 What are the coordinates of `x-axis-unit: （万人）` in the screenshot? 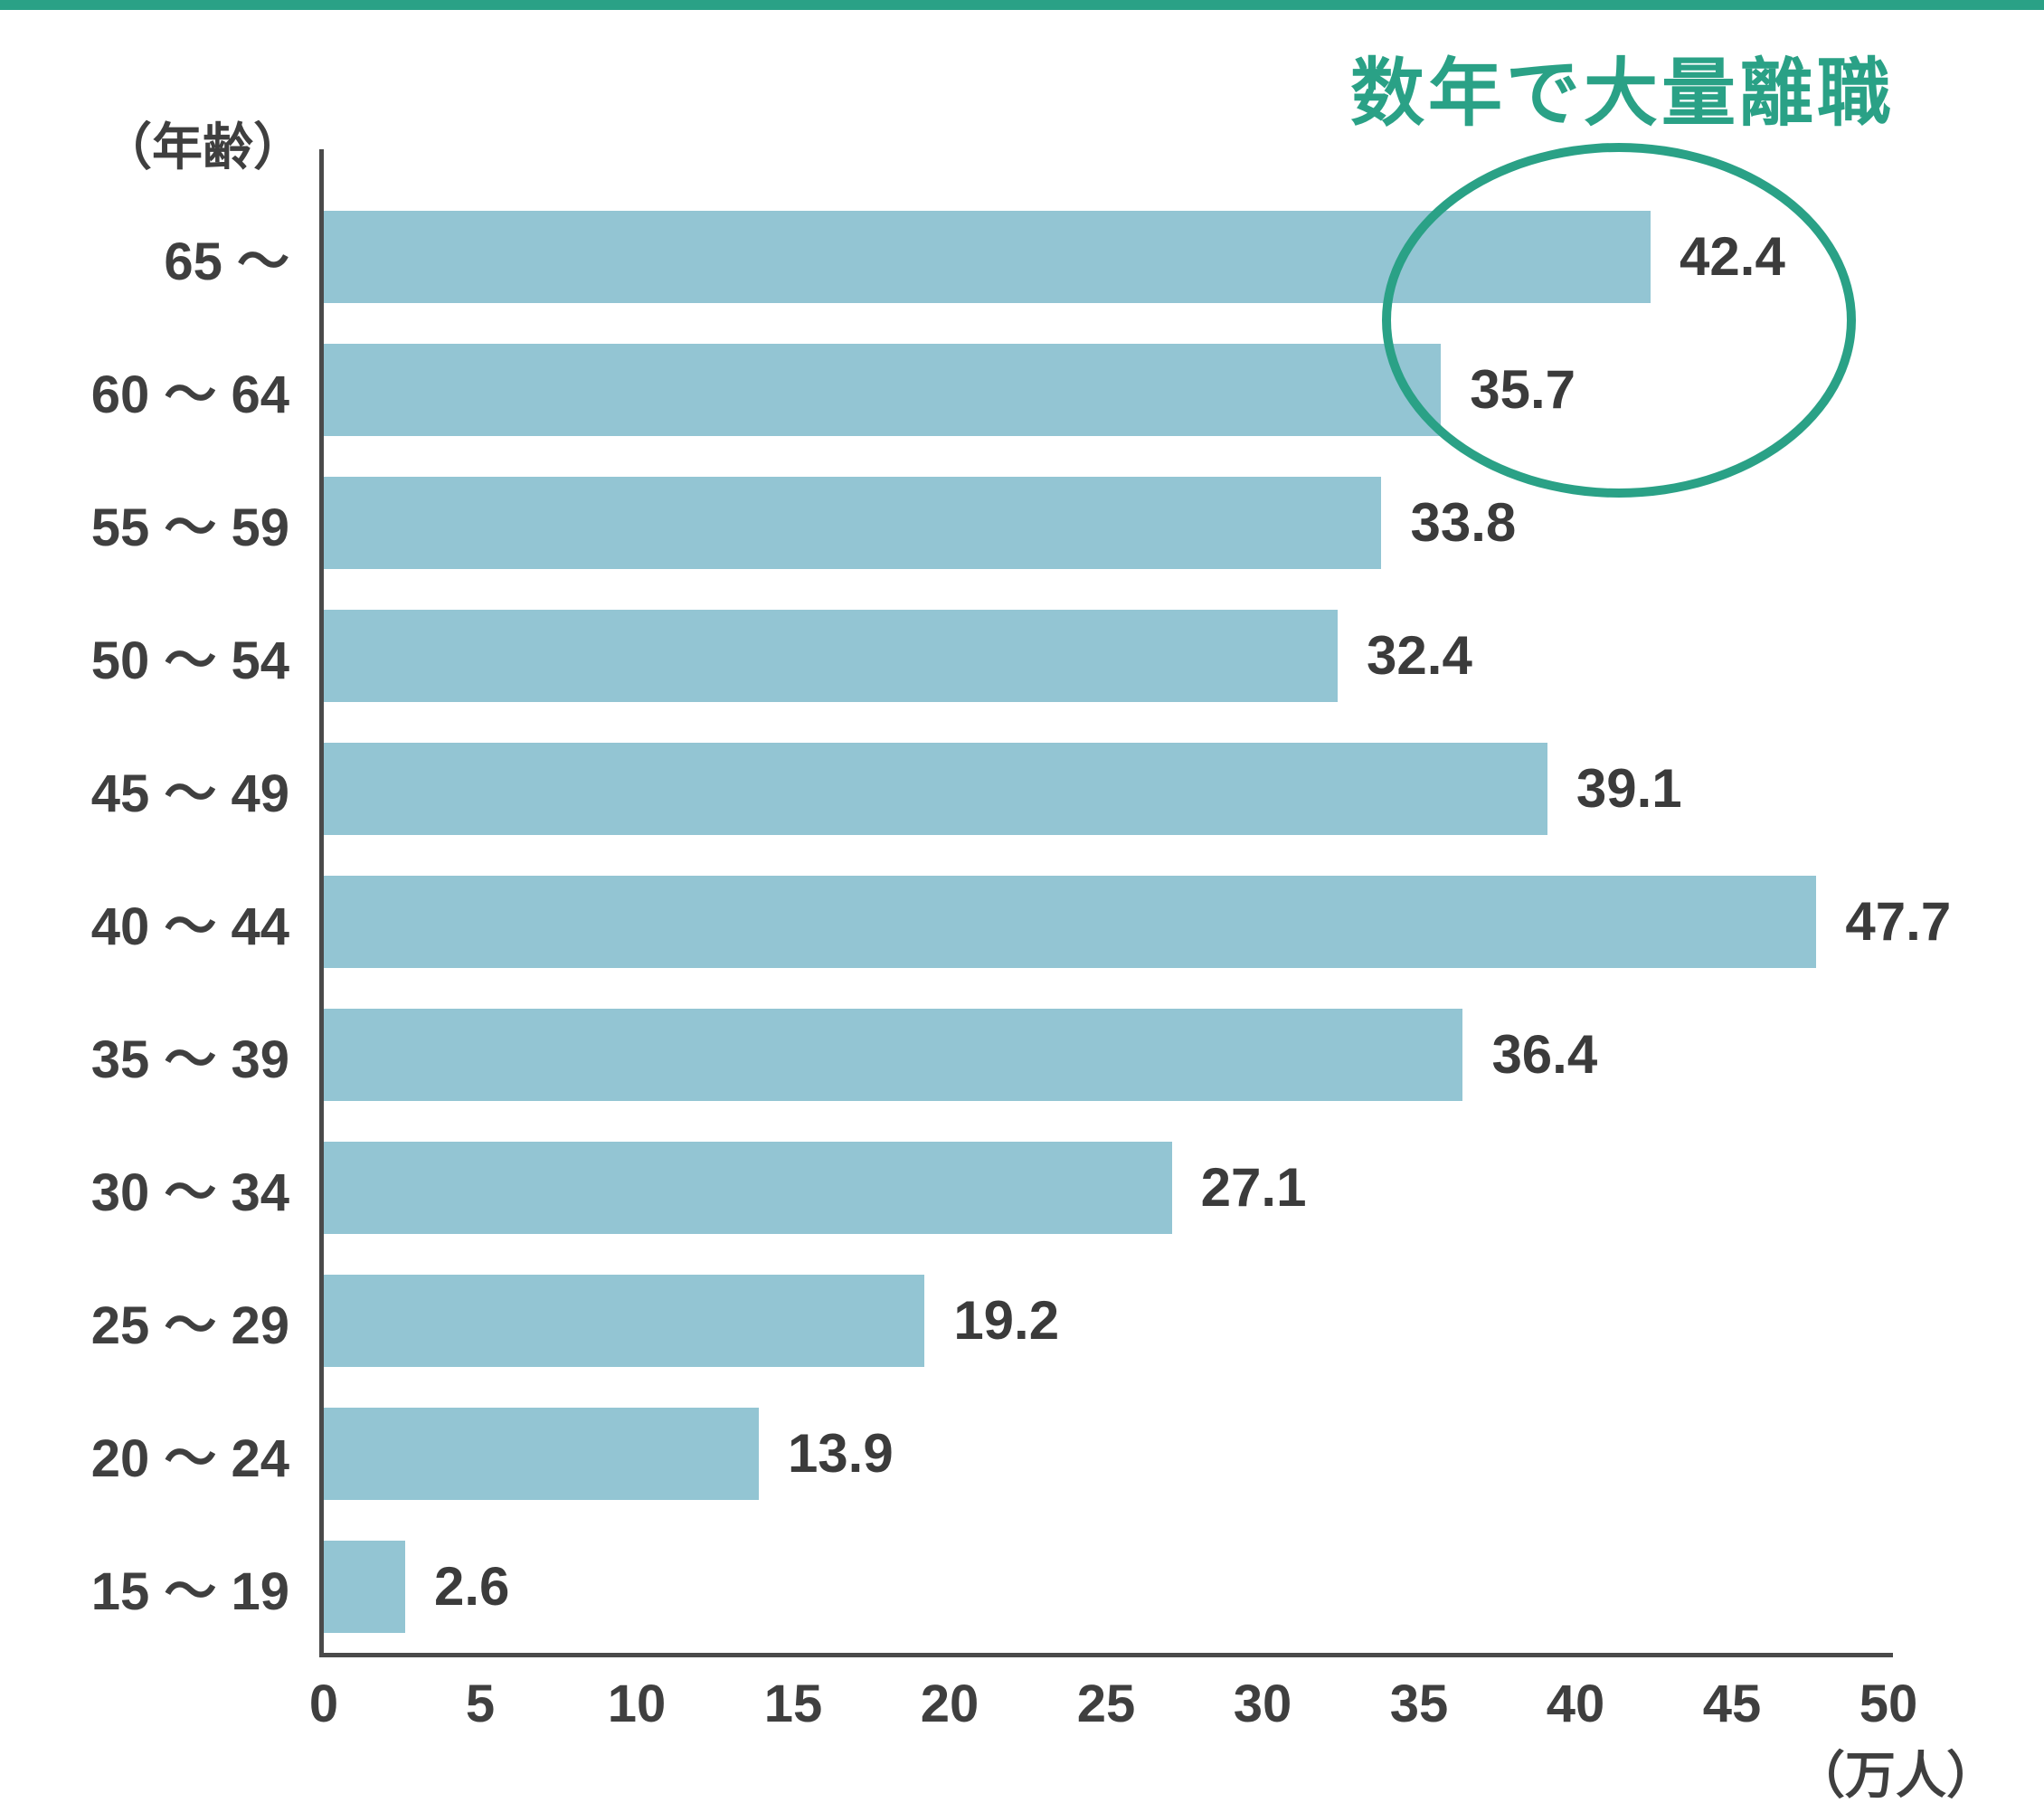 It's located at (1896, 1775).